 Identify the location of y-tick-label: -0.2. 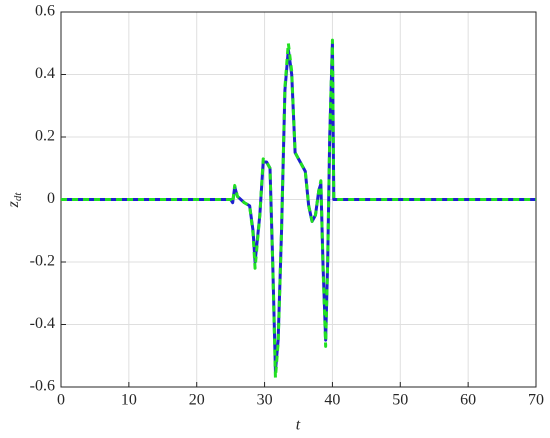
(42, 261).